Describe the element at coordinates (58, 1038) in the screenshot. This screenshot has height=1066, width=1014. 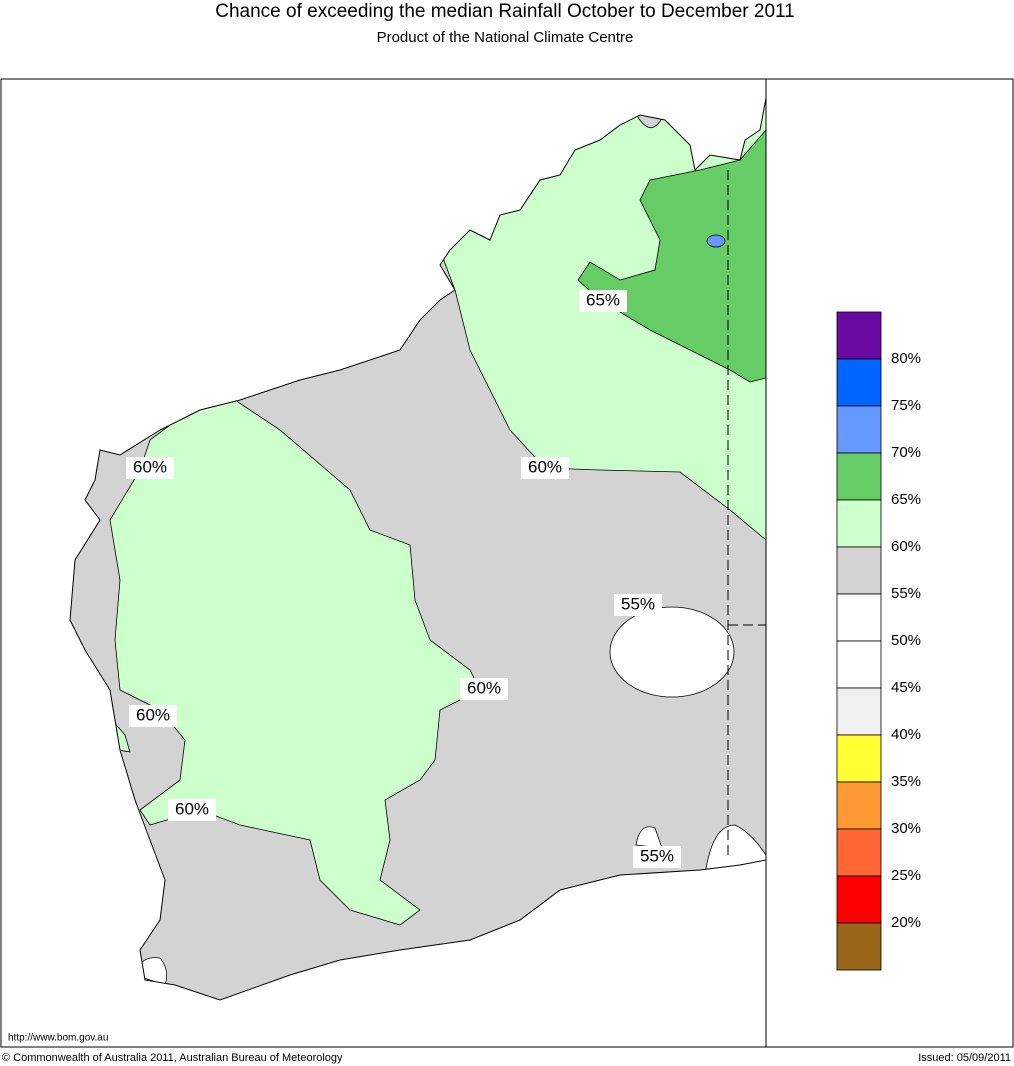
I see `url: http://www.bom.gov.au` at that location.